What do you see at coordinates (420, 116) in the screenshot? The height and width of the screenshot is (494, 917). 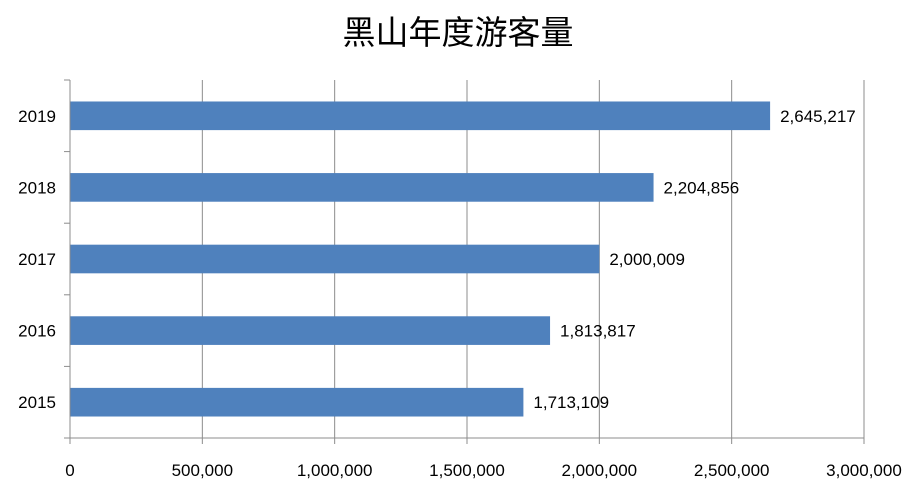 I see `bar-2019` at bounding box center [420, 116].